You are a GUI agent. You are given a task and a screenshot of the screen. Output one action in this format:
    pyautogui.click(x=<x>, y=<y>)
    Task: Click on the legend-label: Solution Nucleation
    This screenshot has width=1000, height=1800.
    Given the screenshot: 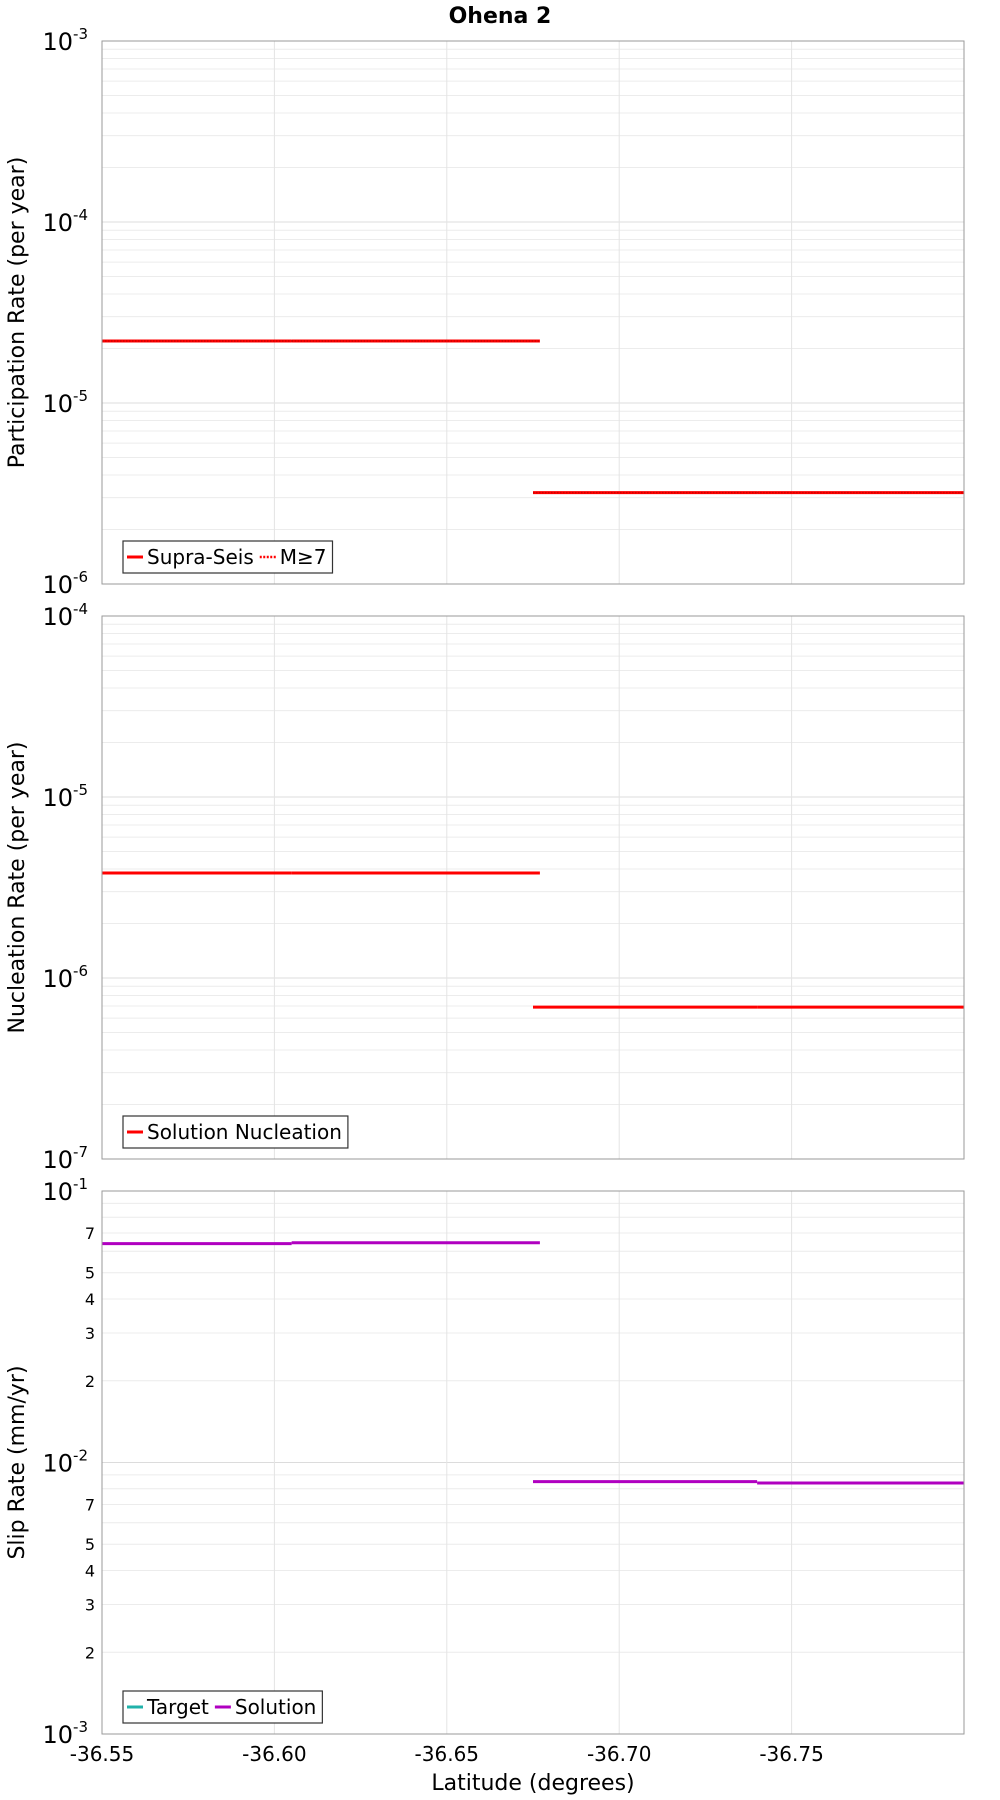 What is the action you would take?
    pyautogui.click(x=244, y=1132)
    